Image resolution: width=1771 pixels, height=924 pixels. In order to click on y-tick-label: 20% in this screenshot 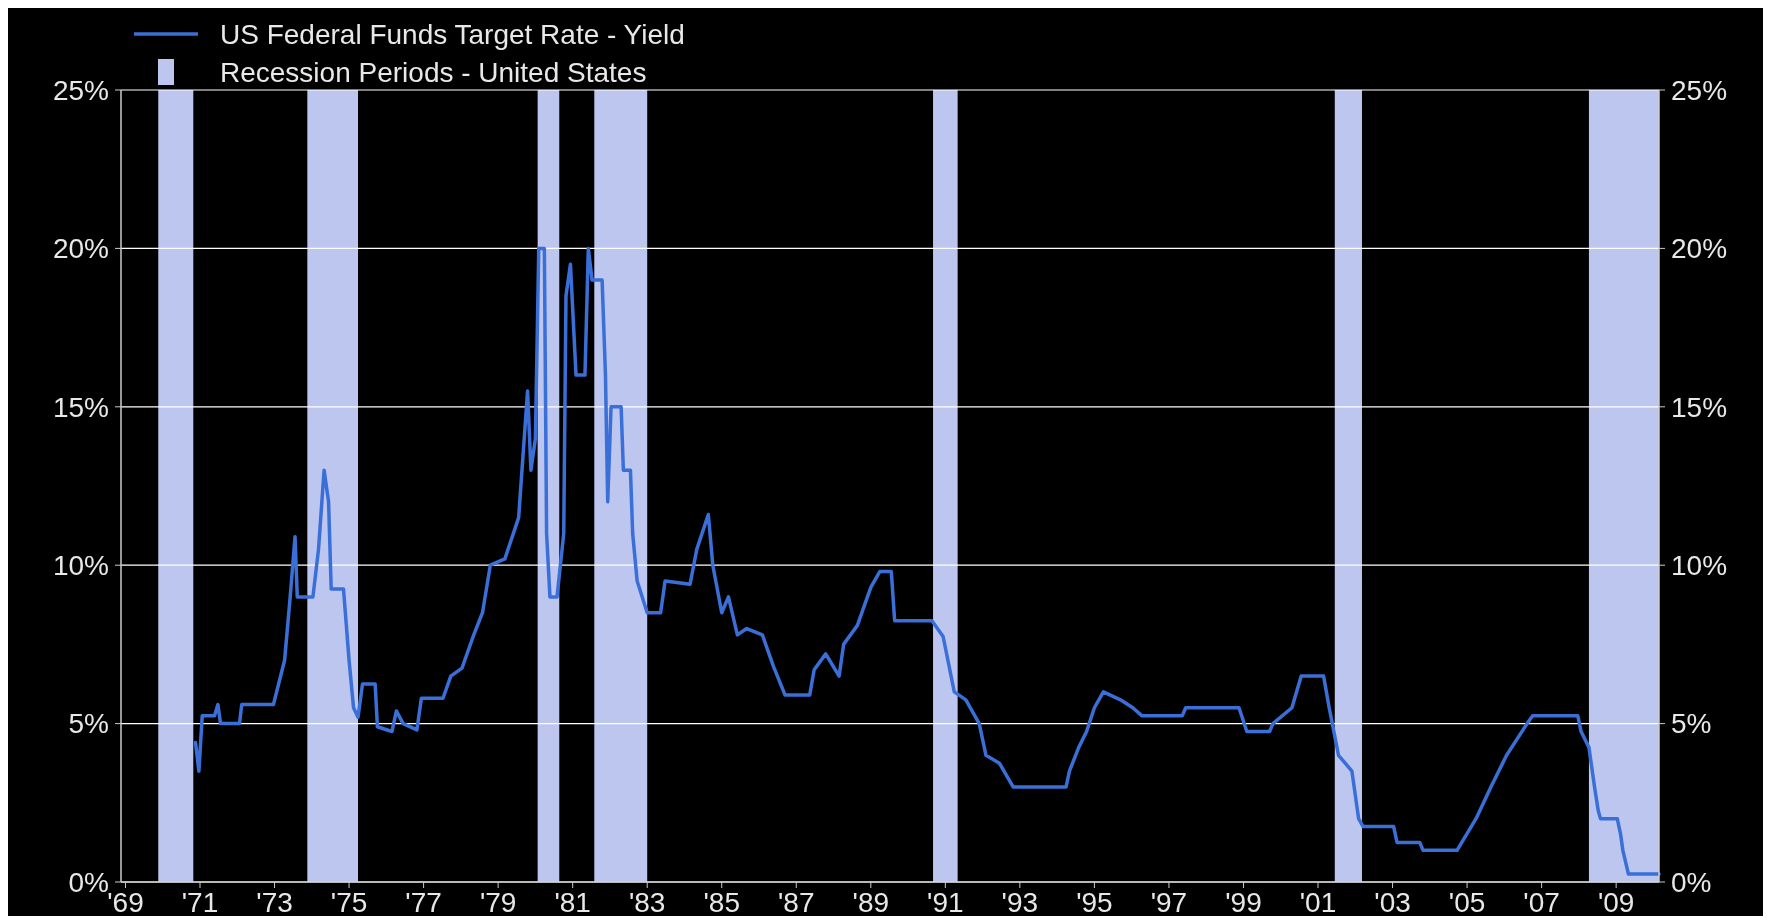, I will do `click(80, 249)`.